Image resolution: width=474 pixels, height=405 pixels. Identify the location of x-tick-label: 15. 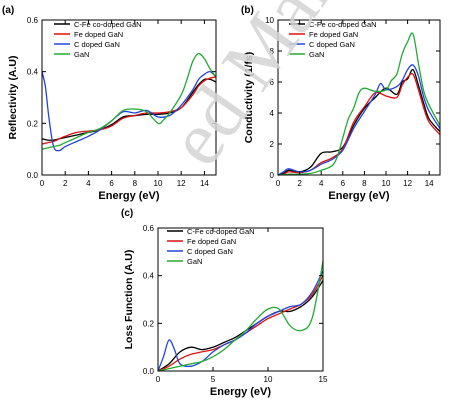
(323, 379).